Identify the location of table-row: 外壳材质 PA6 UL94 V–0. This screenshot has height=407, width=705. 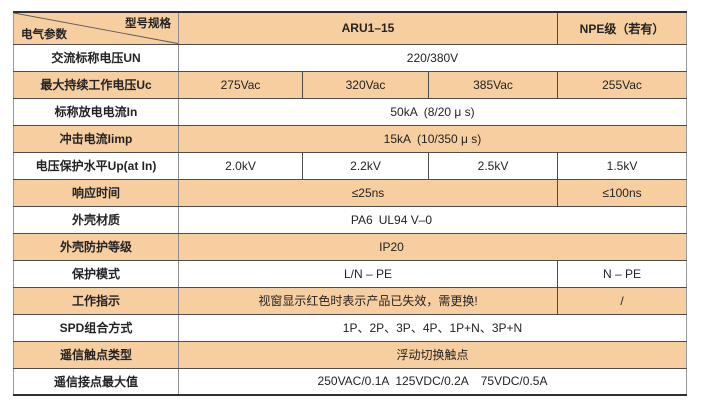
(350, 219).